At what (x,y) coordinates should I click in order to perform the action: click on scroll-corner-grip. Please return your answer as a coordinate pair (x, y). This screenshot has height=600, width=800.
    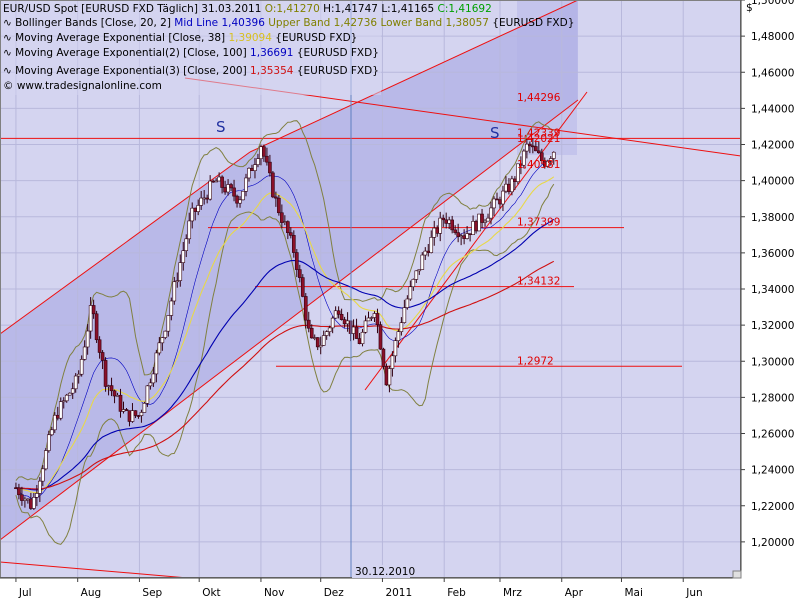
    Looking at the image, I should click on (737, 574).